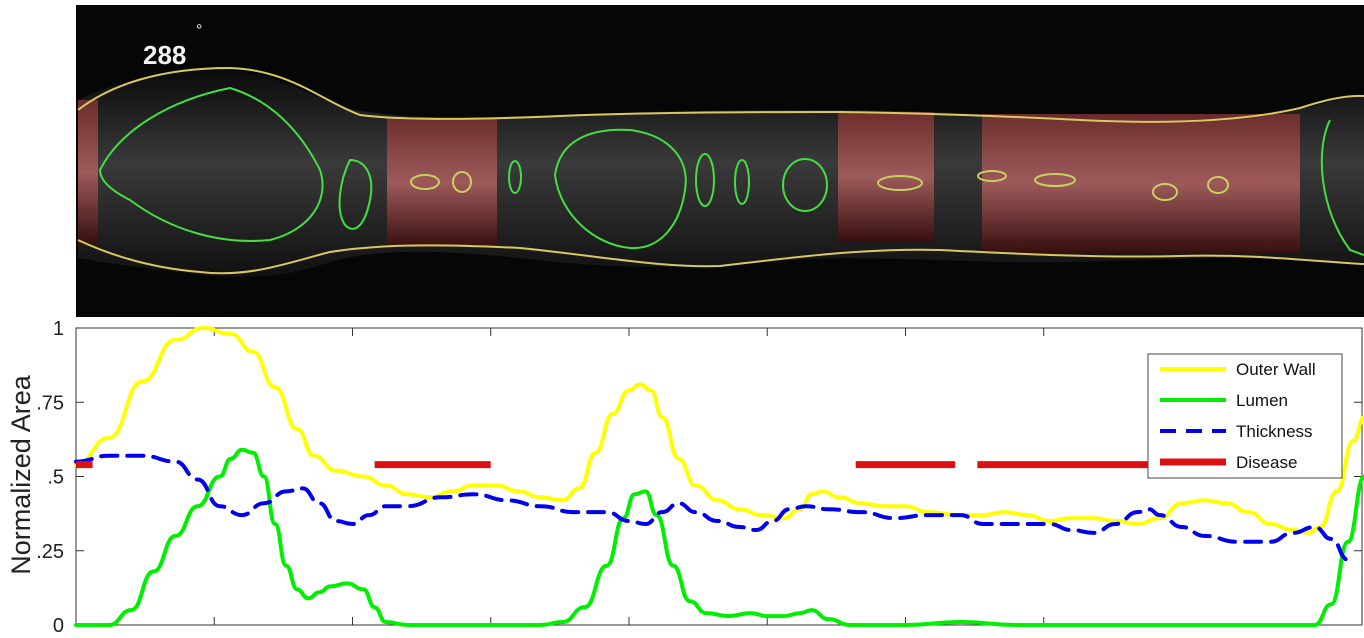 The width and height of the screenshot is (1364, 638). What do you see at coordinates (1276, 369) in the screenshot?
I see `legend-label-outer-wall: Outer Wall` at bounding box center [1276, 369].